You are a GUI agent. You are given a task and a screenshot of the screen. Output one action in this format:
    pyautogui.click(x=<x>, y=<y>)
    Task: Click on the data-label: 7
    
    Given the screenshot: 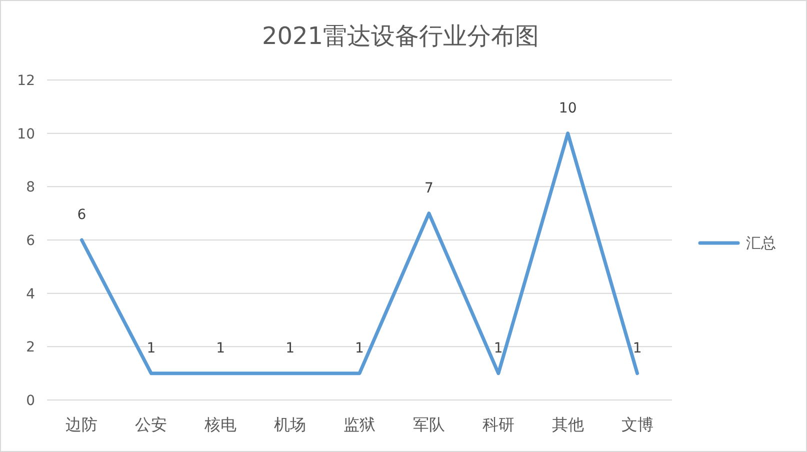 What is the action you would take?
    pyautogui.click(x=429, y=188)
    